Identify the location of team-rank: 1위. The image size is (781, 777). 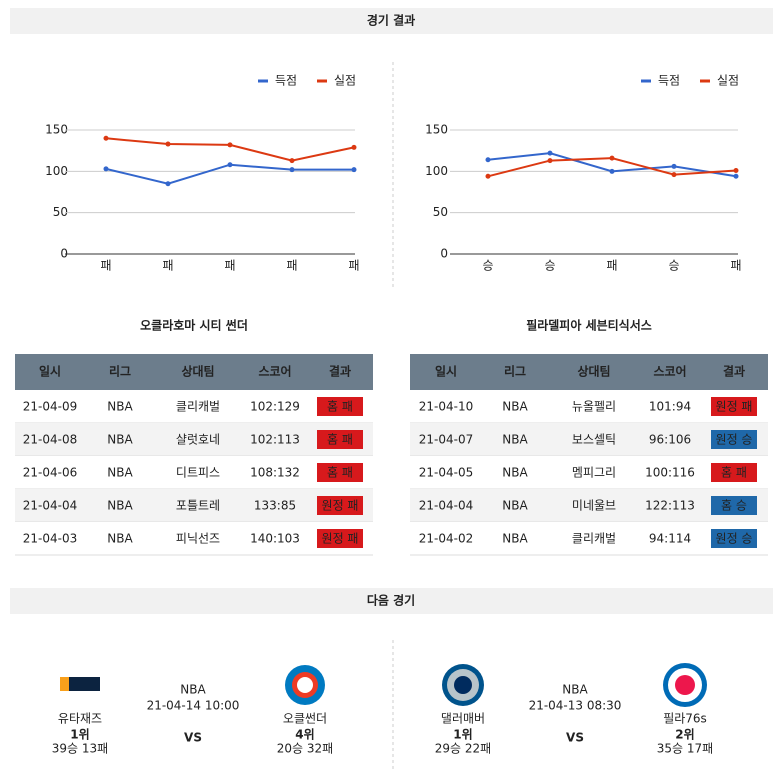
(462, 735).